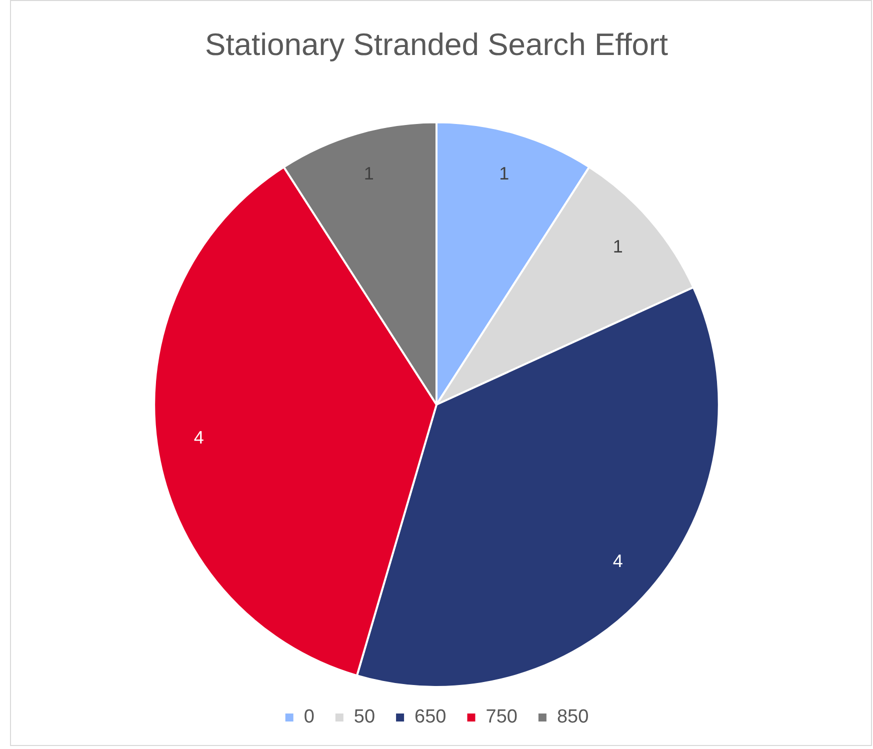  I want to click on legend-label: 850, so click(572, 717).